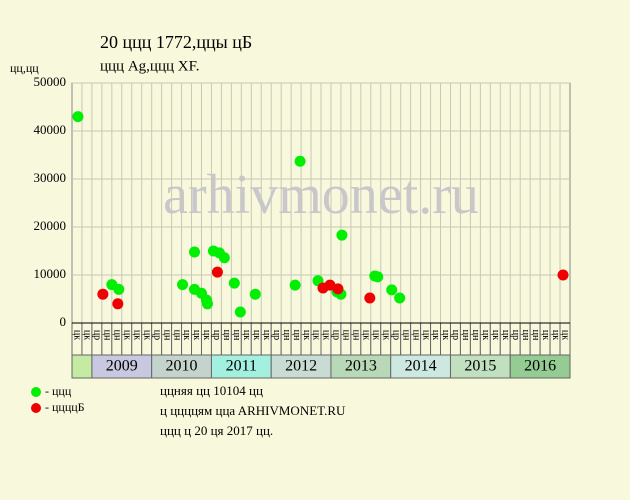 The height and width of the screenshot is (500, 630). What do you see at coordinates (58, 391) in the screenshot?
I see `legend-label: - ццц` at bounding box center [58, 391].